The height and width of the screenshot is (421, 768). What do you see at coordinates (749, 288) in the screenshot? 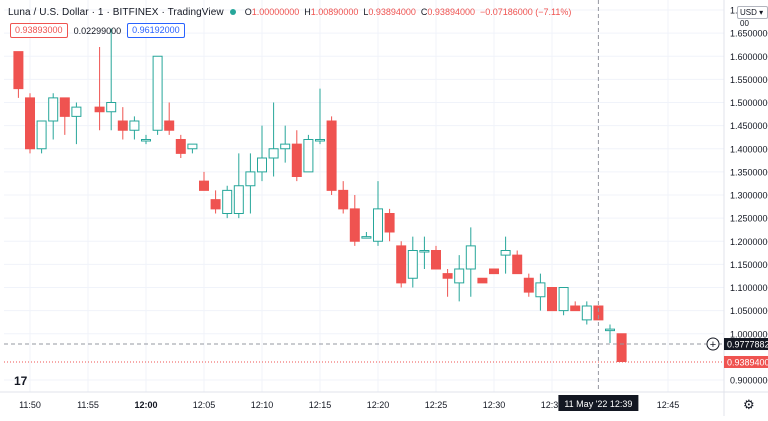
I see `y-tick-label: 1.10000000` at bounding box center [749, 288].